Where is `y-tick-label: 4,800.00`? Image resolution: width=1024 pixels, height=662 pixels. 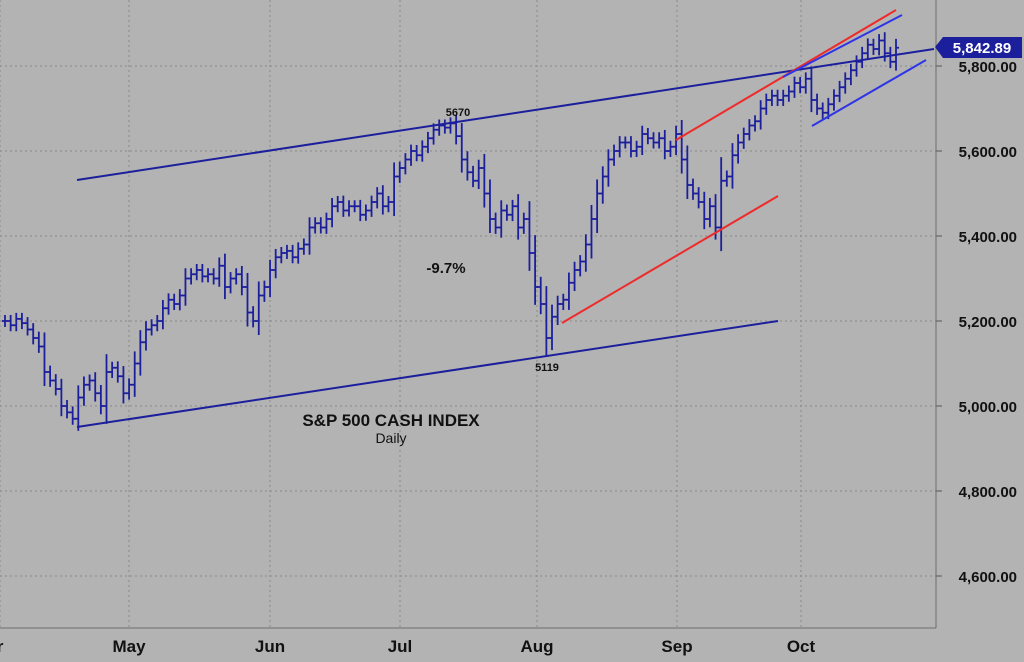 y-tick-label: 4,800.00 is located at coordinates (988, 492).